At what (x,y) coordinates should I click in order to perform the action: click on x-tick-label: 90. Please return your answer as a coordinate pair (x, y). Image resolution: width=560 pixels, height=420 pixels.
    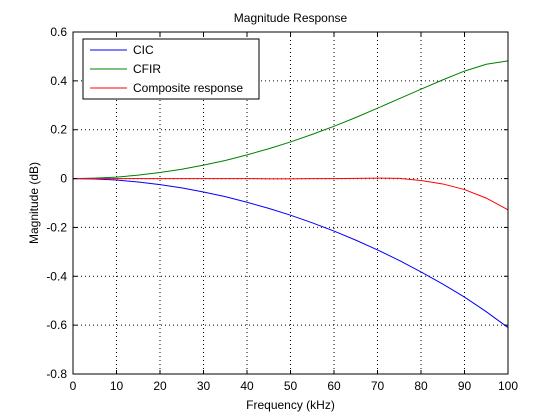
    Looking at the image, I should click on (465, 386).